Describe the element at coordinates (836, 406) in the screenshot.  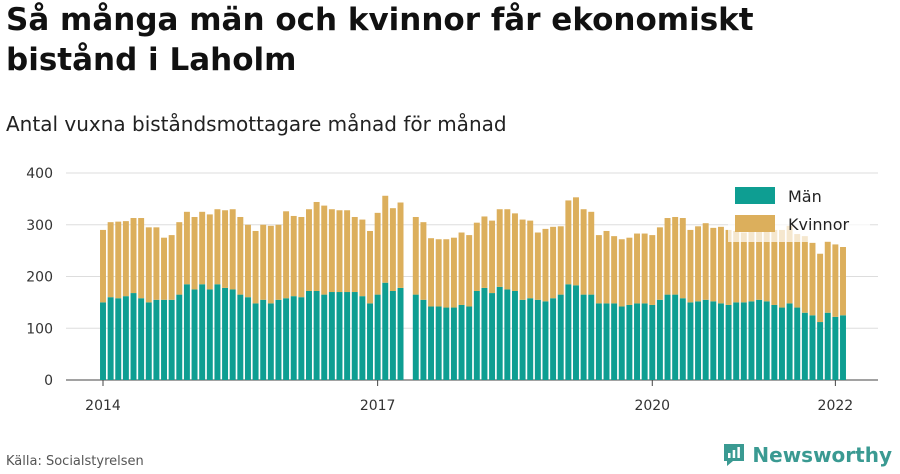
I see `x-tick-label: 2022` at that location.